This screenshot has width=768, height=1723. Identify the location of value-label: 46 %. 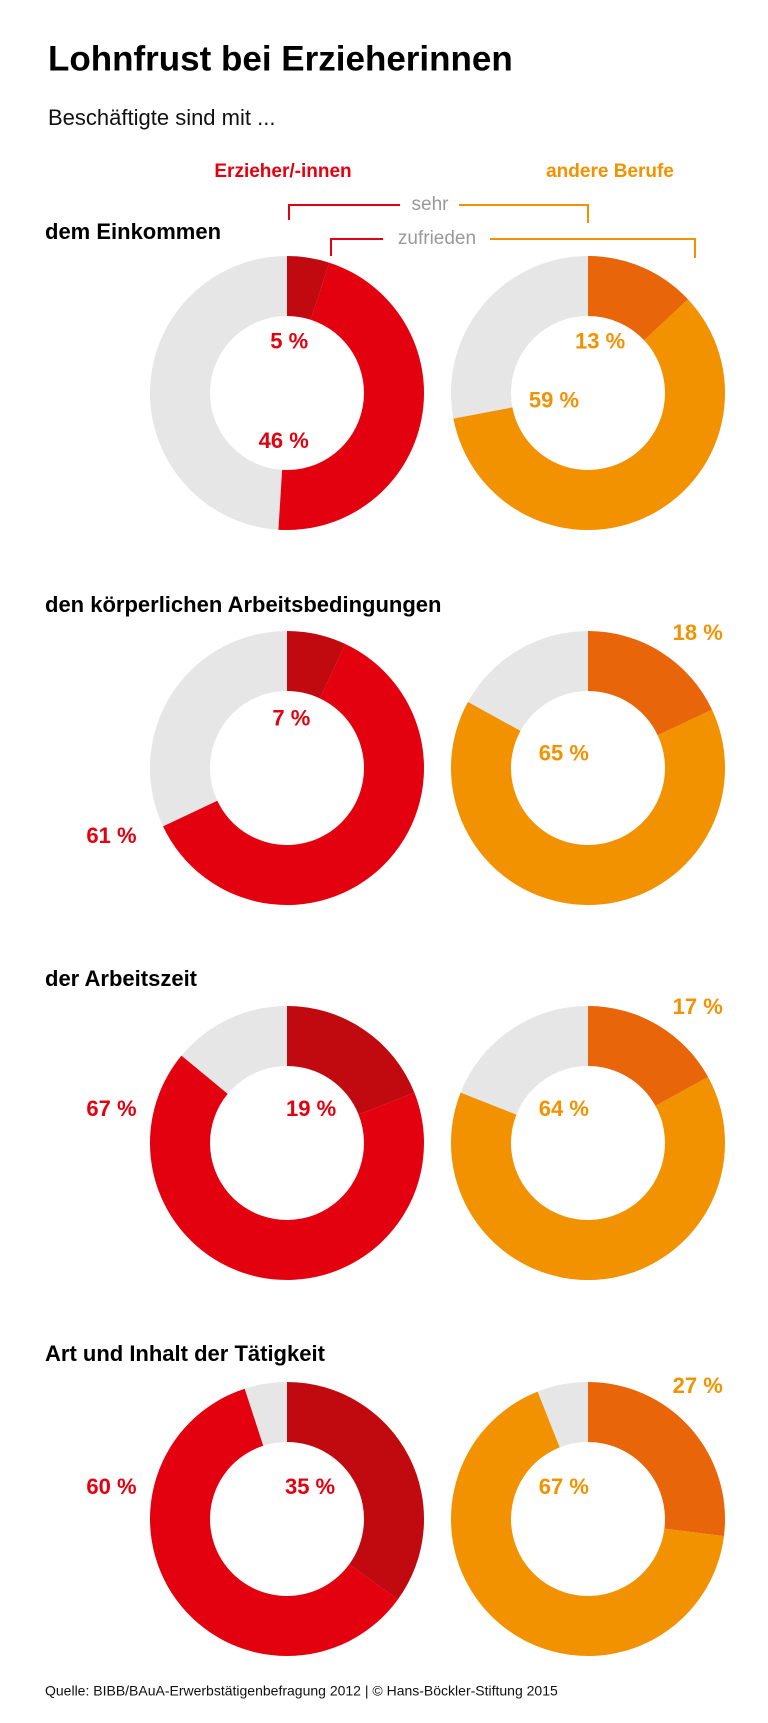
(284, 440).